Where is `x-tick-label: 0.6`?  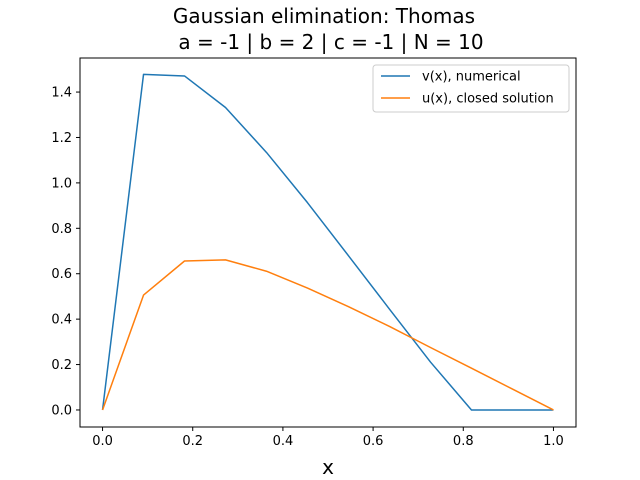 x-tick-label: 0.6 is located at coordinates (373, 441).